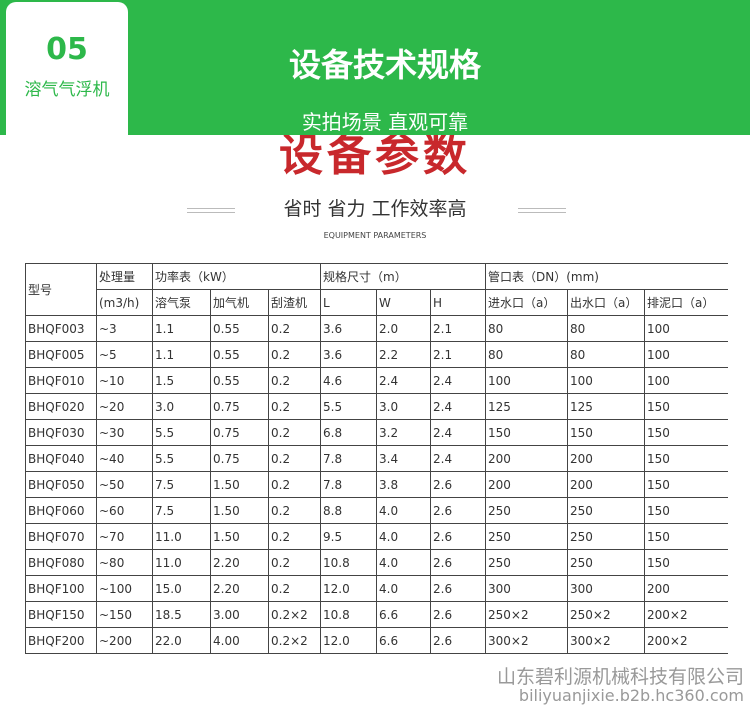 This screenshot has width=750, height=708. I want to click on table-cell: 6.8, so click(349, 432).